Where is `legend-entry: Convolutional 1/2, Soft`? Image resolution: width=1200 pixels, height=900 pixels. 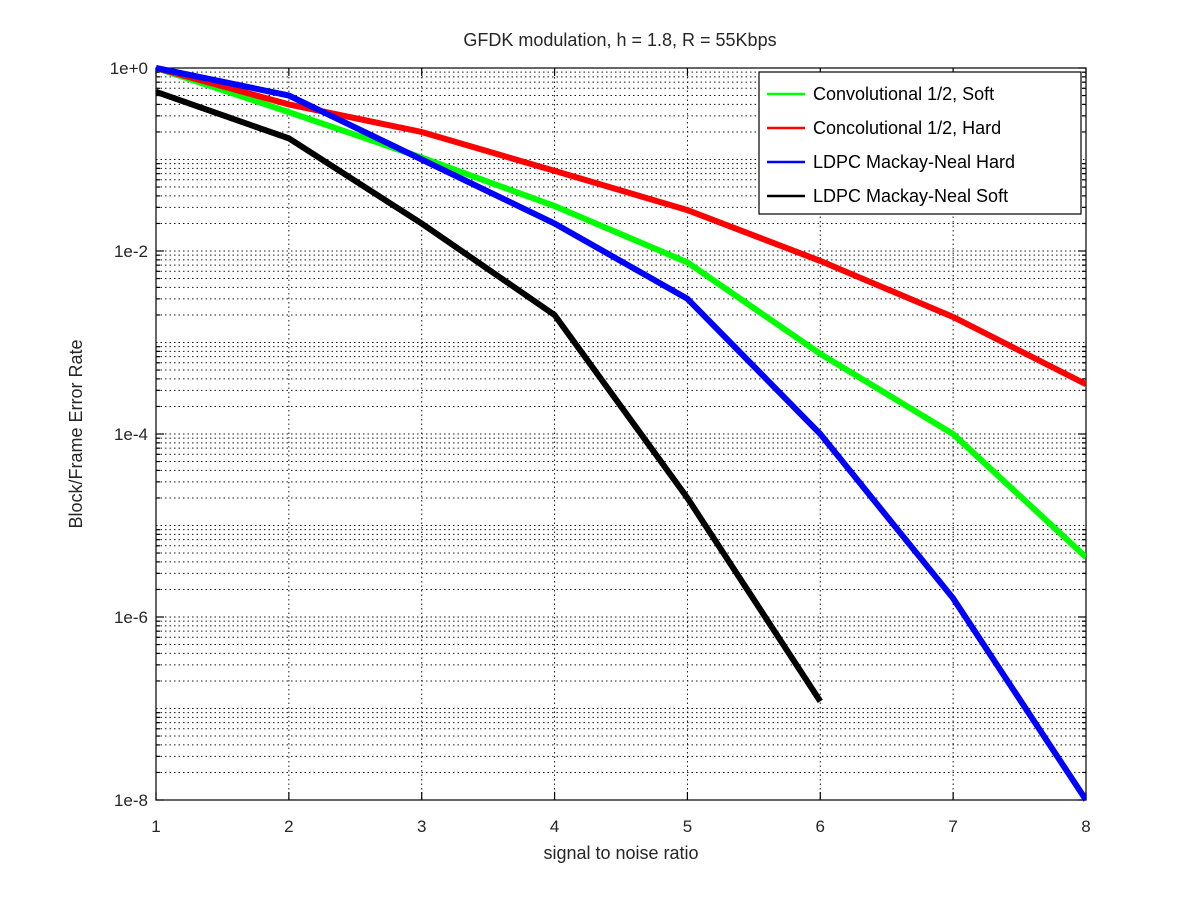
legend-entry: Convolutional 1/2, Soft is located at coordinates (903, 94).